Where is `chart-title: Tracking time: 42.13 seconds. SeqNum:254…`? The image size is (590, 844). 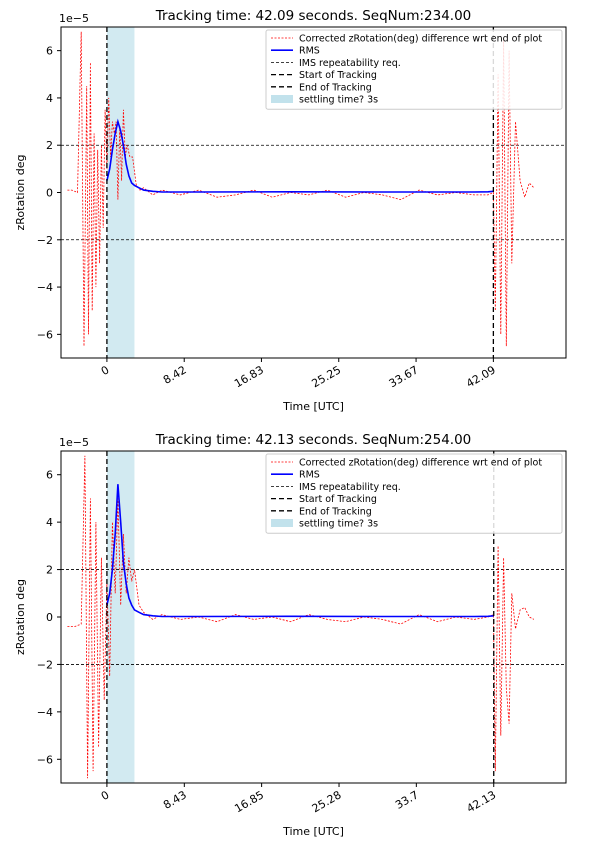
chart-title: Tracking time: 42.13 seconds. SeqNum:254… is located at coordinates (313, 440).